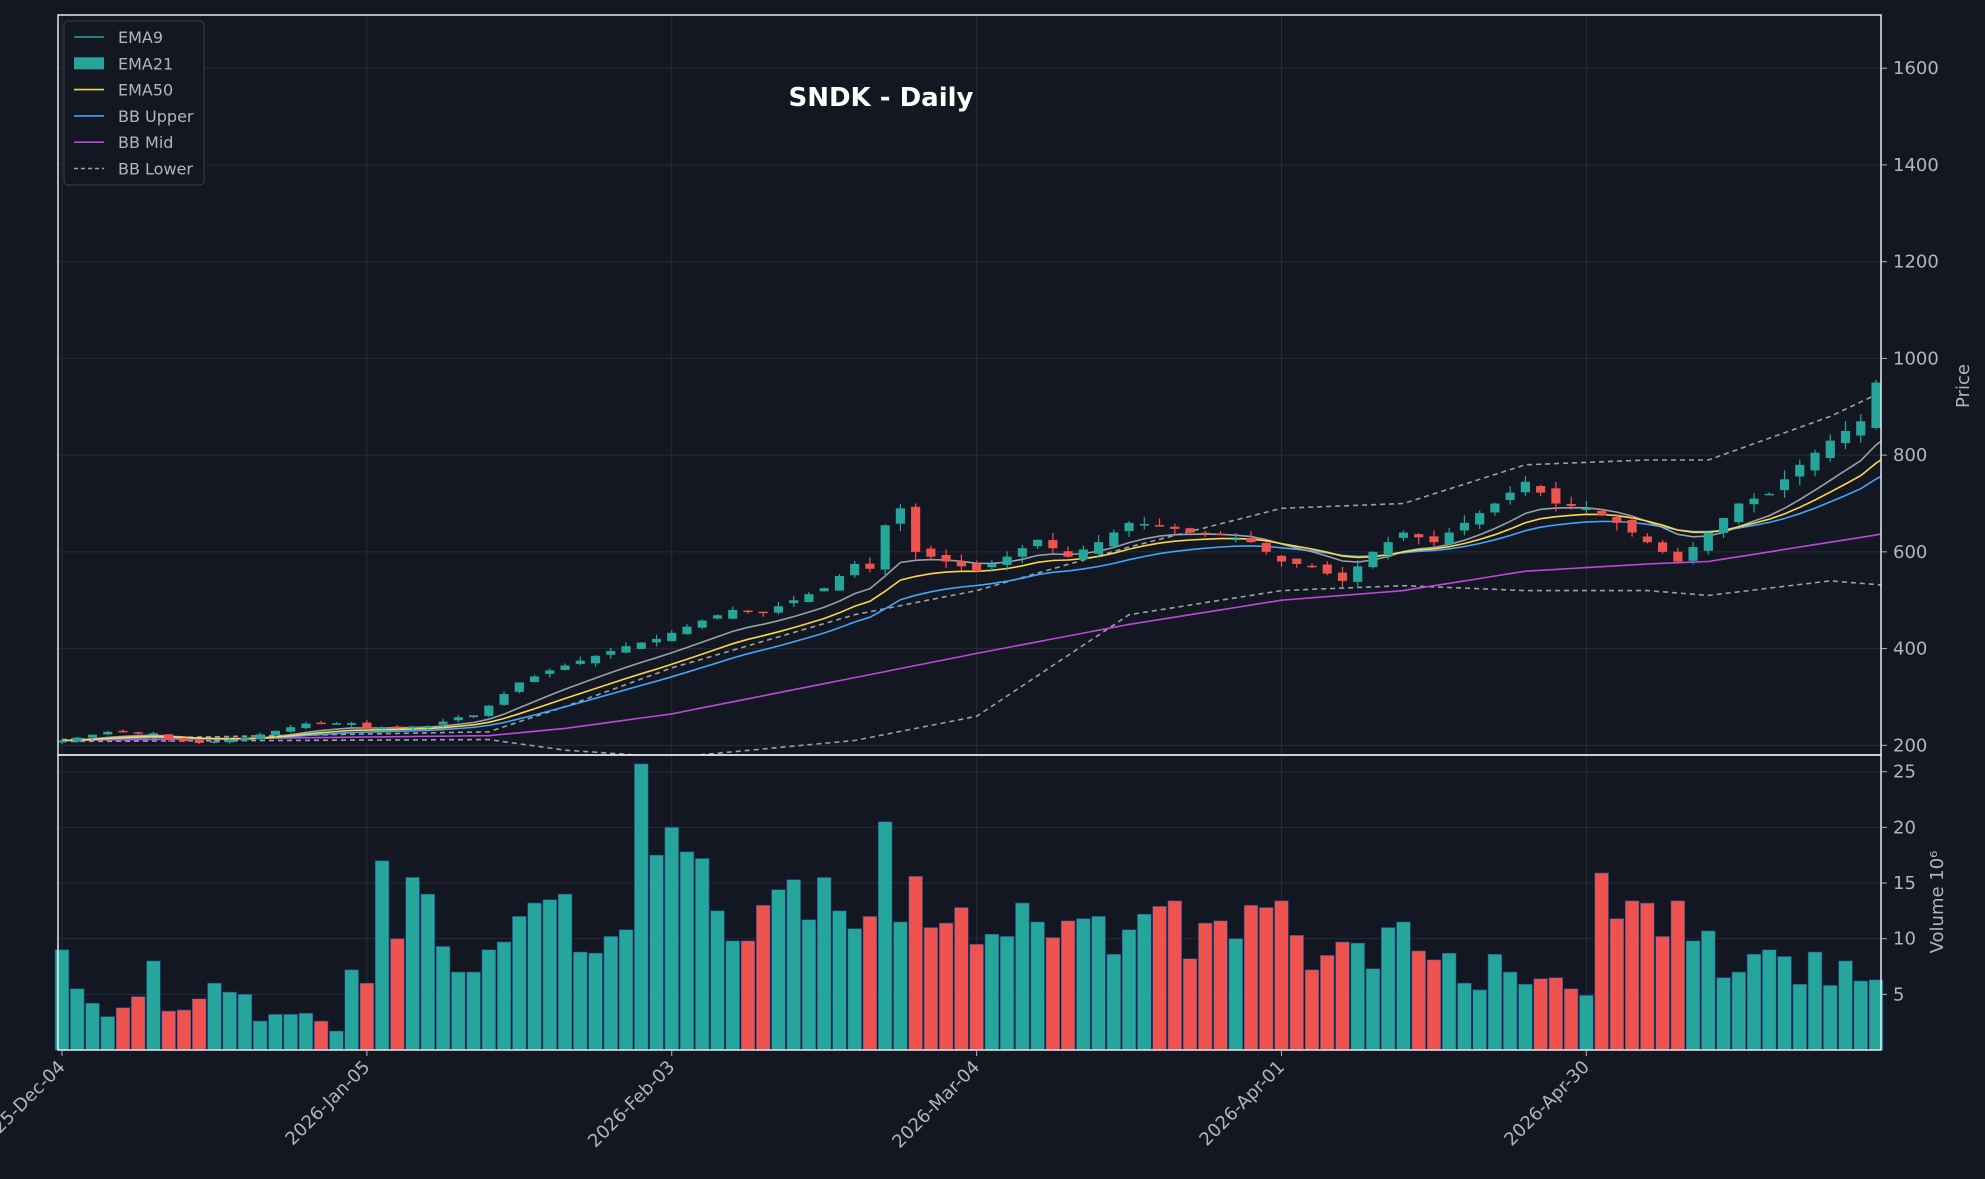  I want to click on volume-tick-label: 25, so click(1904, 772).